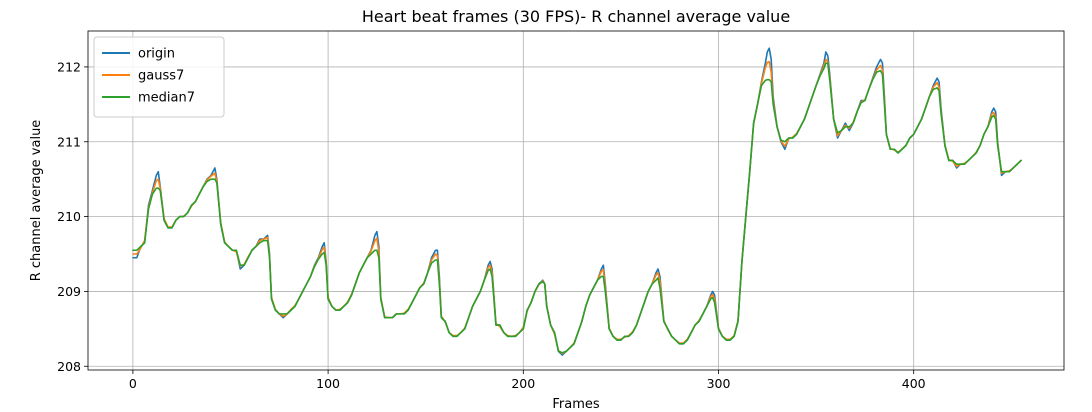 The height and width of the screenshot is (412, 1092). Describe the element at coordinates (69, 291) in the screenshot. I see `y-tick-label: 209` at that location.